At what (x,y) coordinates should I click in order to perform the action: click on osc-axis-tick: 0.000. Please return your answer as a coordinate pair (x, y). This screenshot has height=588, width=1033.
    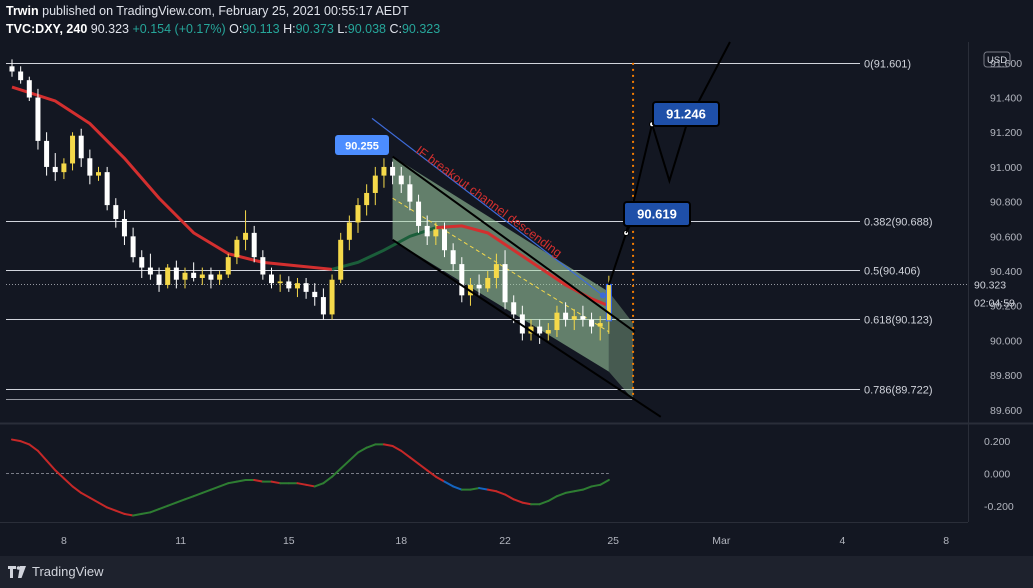
    Looking at the image, I should click on (997, 475).